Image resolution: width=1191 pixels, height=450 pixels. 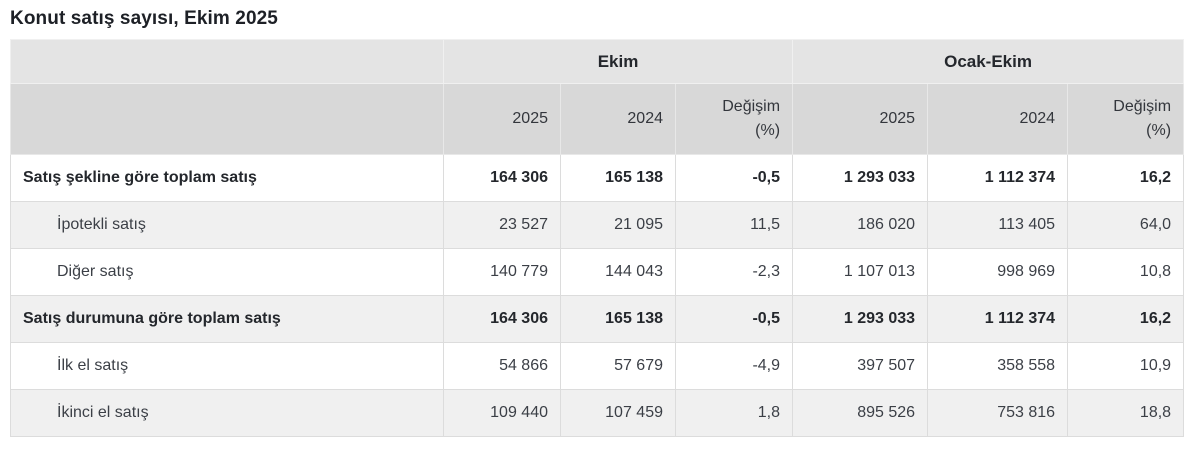 What do you see at coordinates (734, 225) in the screenshot?
I see `cell-value: 11,5` at bounding box center [734, 225].